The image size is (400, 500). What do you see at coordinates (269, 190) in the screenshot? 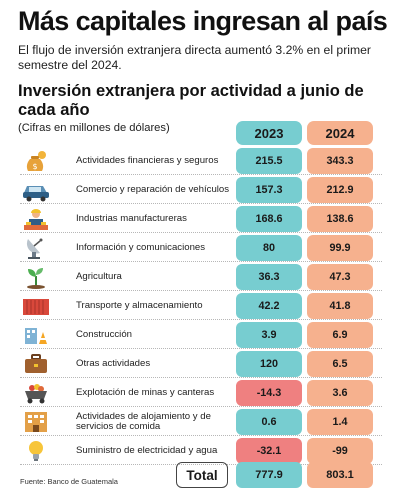
I see `value-2023: 157.3` at bounding box center [269, 190].